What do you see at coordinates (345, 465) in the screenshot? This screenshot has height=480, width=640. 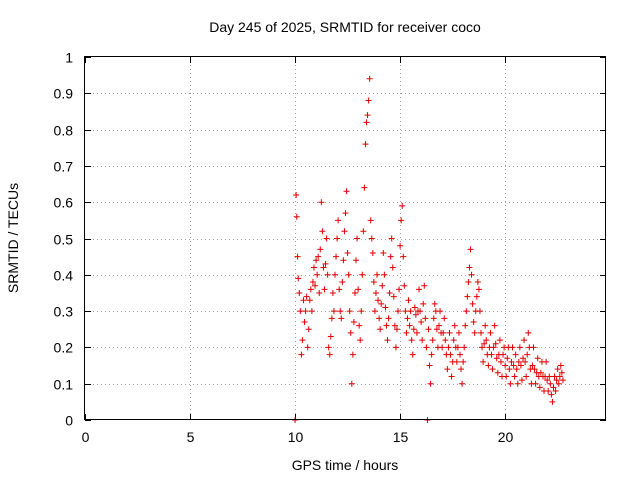 I see `x-axis-label: GPS time / hours` at bounding box center [345, 465].